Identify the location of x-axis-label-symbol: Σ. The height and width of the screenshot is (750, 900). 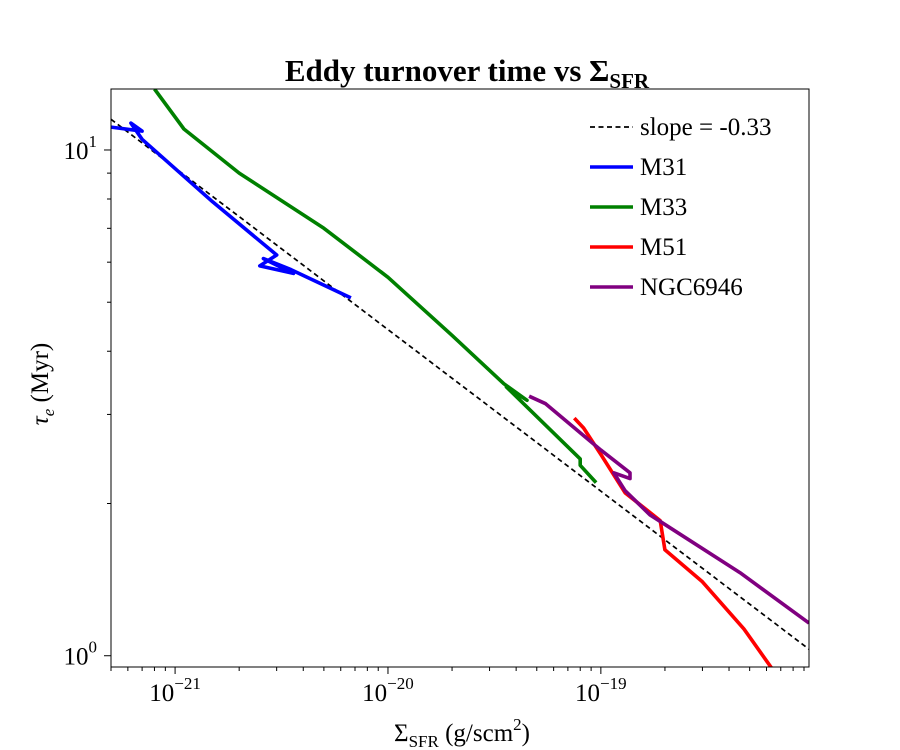
(401, 733).